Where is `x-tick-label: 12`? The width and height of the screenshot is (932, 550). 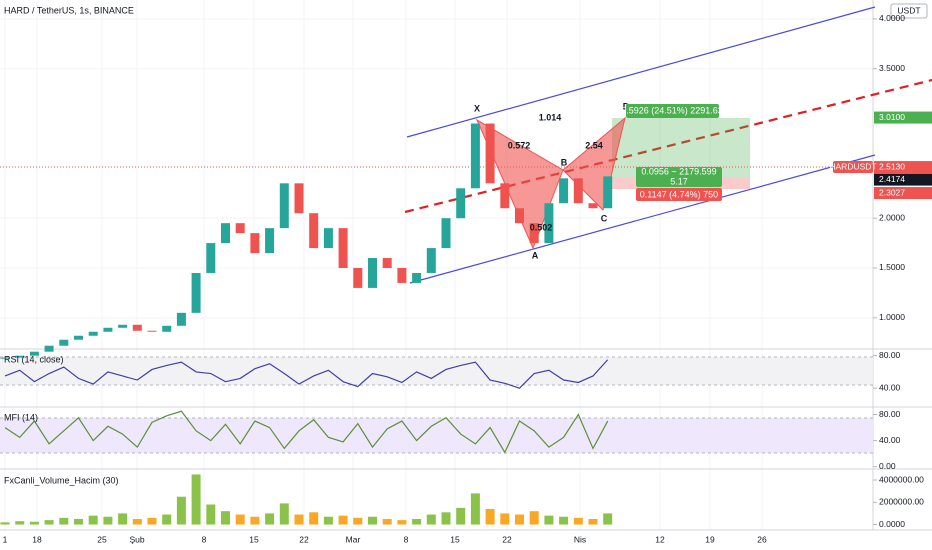 x-tick-label: 12 is located at coordinates (660, 539).